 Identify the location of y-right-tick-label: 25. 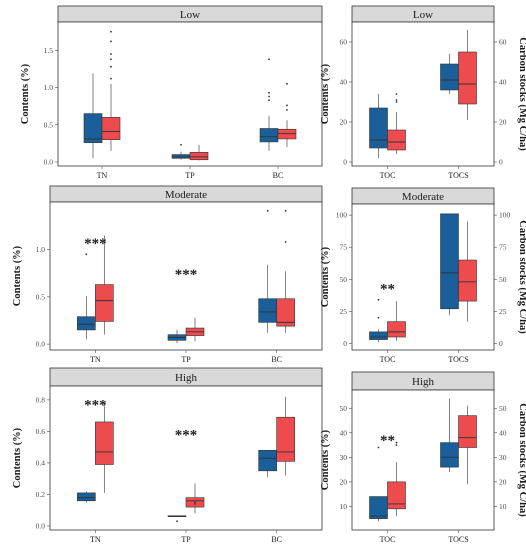
(503, 311).